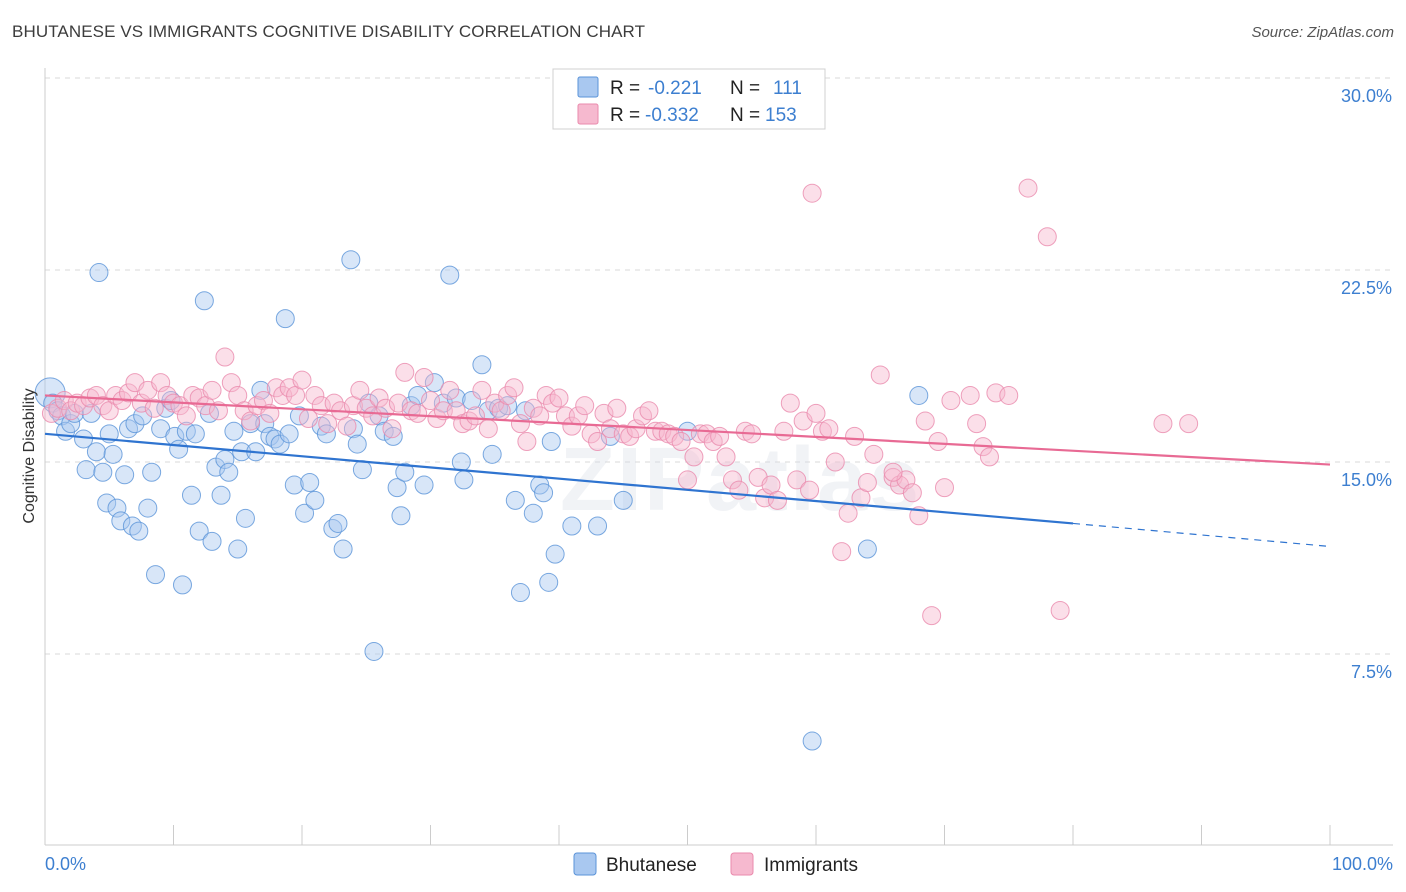  I want to click on immigrants-trend-line, so click(687, 430).